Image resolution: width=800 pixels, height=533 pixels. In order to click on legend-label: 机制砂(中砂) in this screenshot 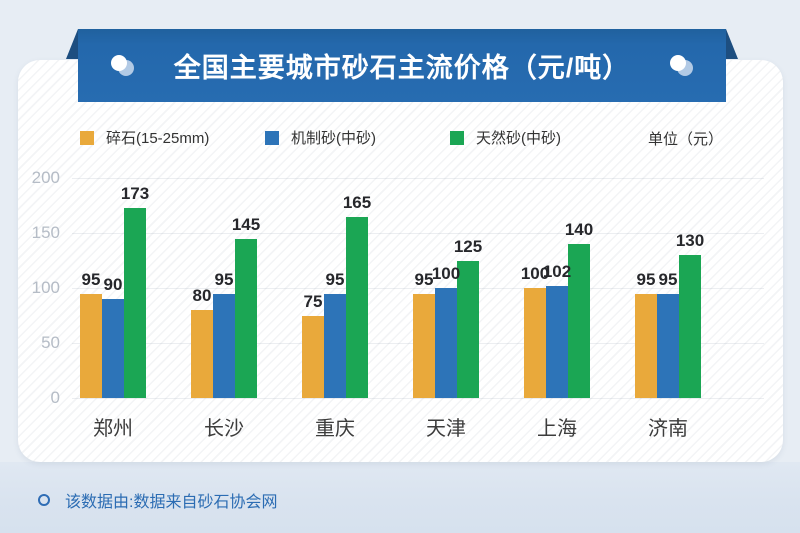, I will do `click(333, 138)`.